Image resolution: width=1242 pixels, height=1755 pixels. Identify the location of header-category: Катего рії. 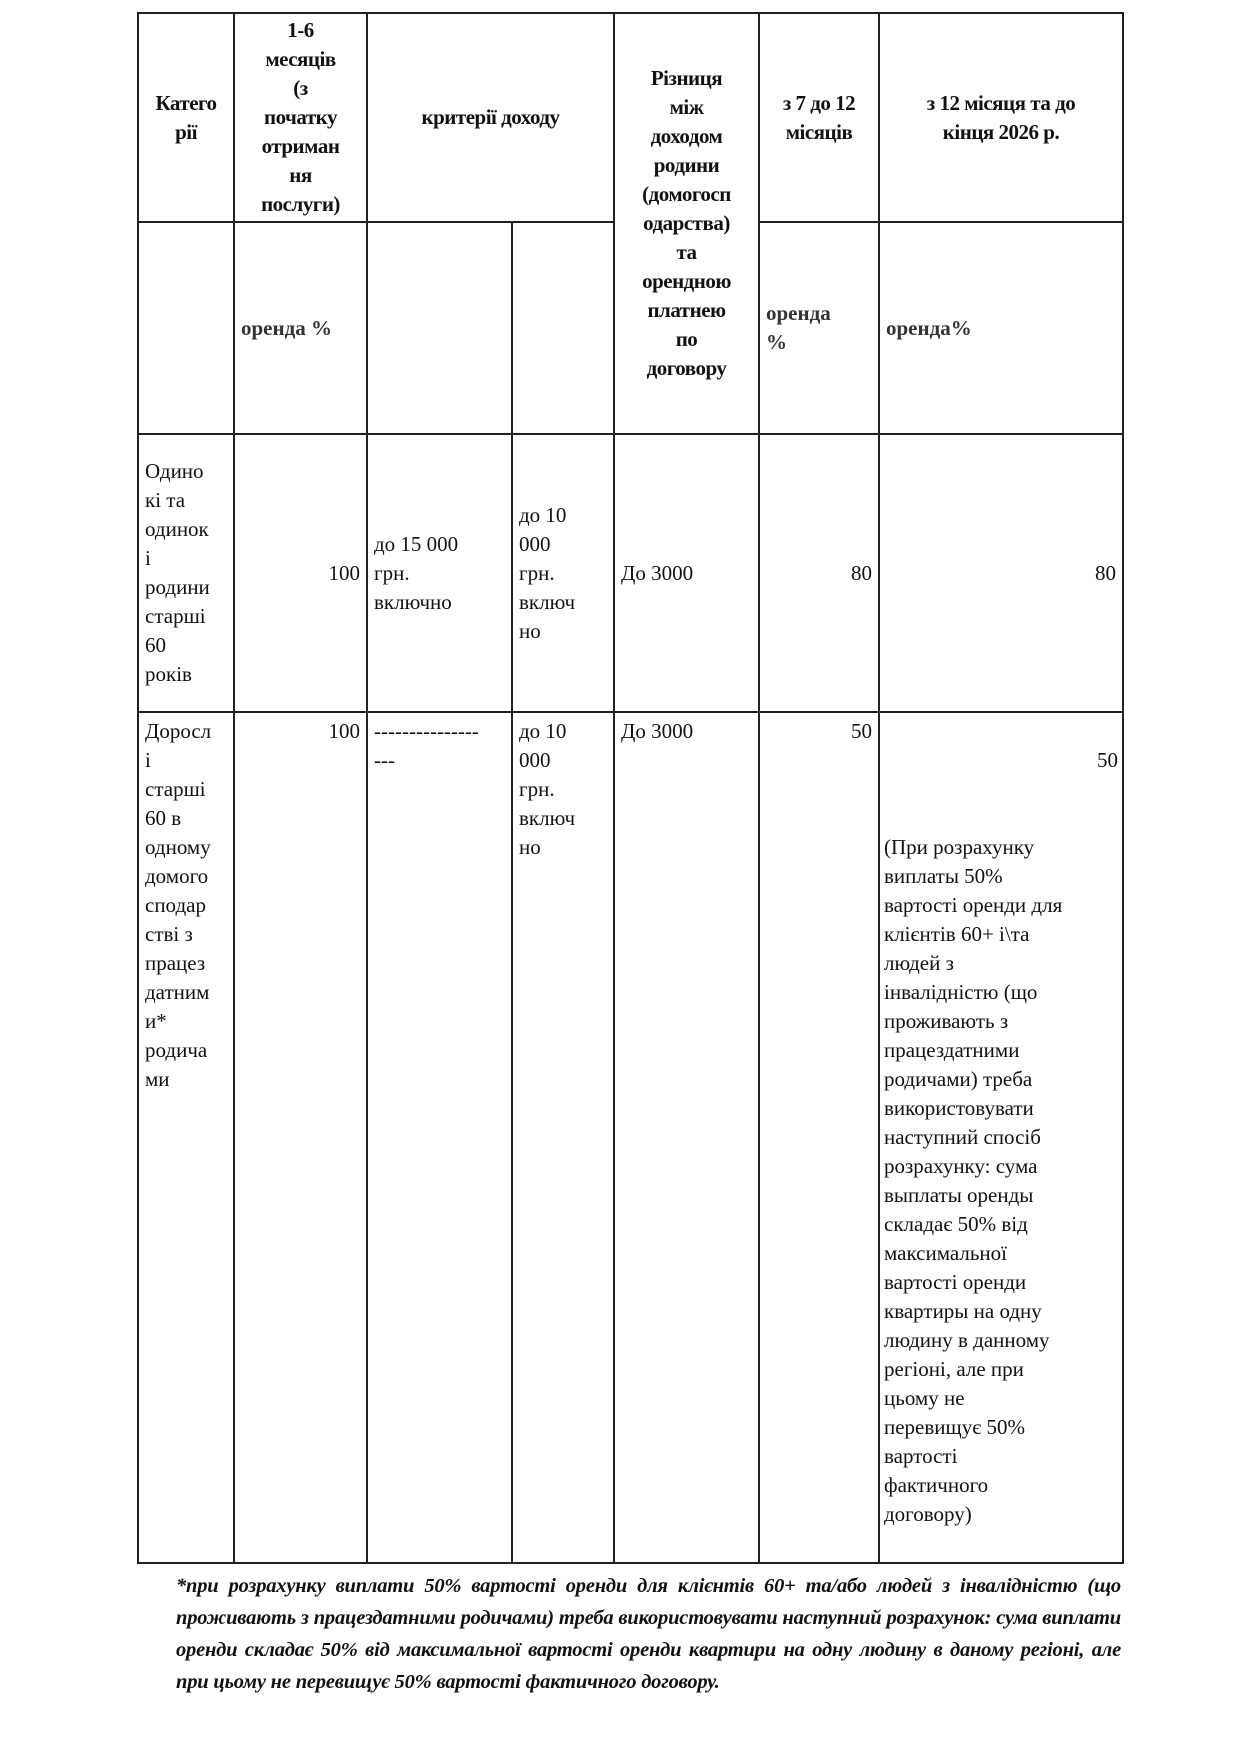
(186, 117).